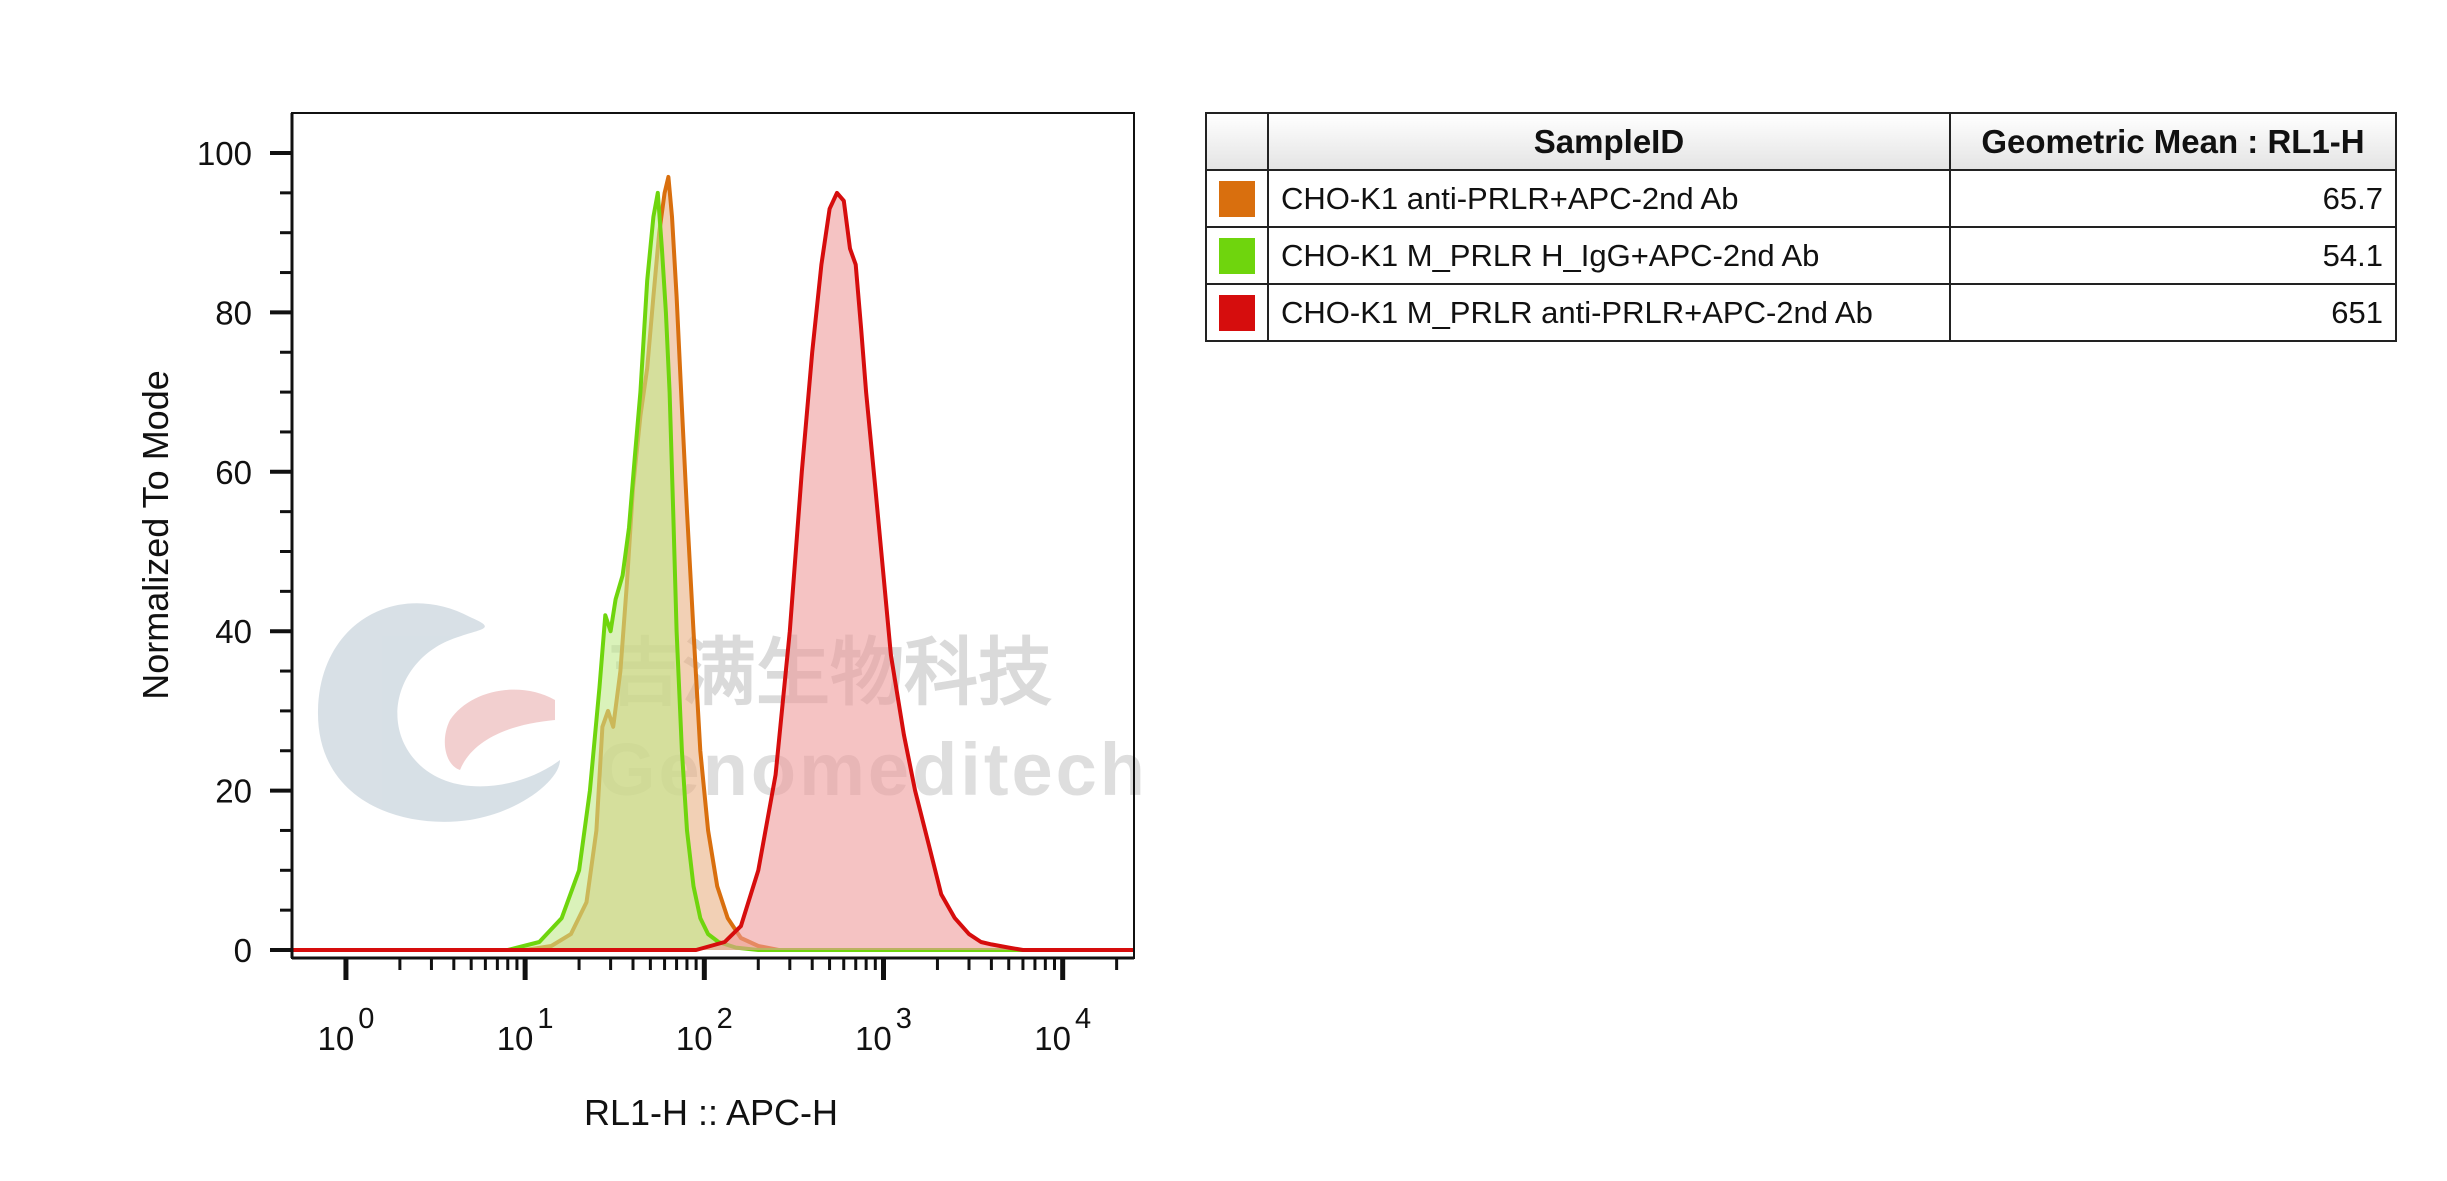  I want to click on table-row: CHO-K1 anti-PRLR+APC-2nd Ab 65.7, so click(1801, 198).